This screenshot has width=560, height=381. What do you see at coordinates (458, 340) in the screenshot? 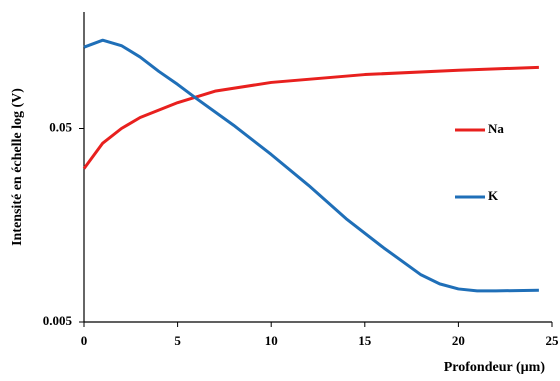
I see `x-tick-label: 20` at bounding box center [458, 340].